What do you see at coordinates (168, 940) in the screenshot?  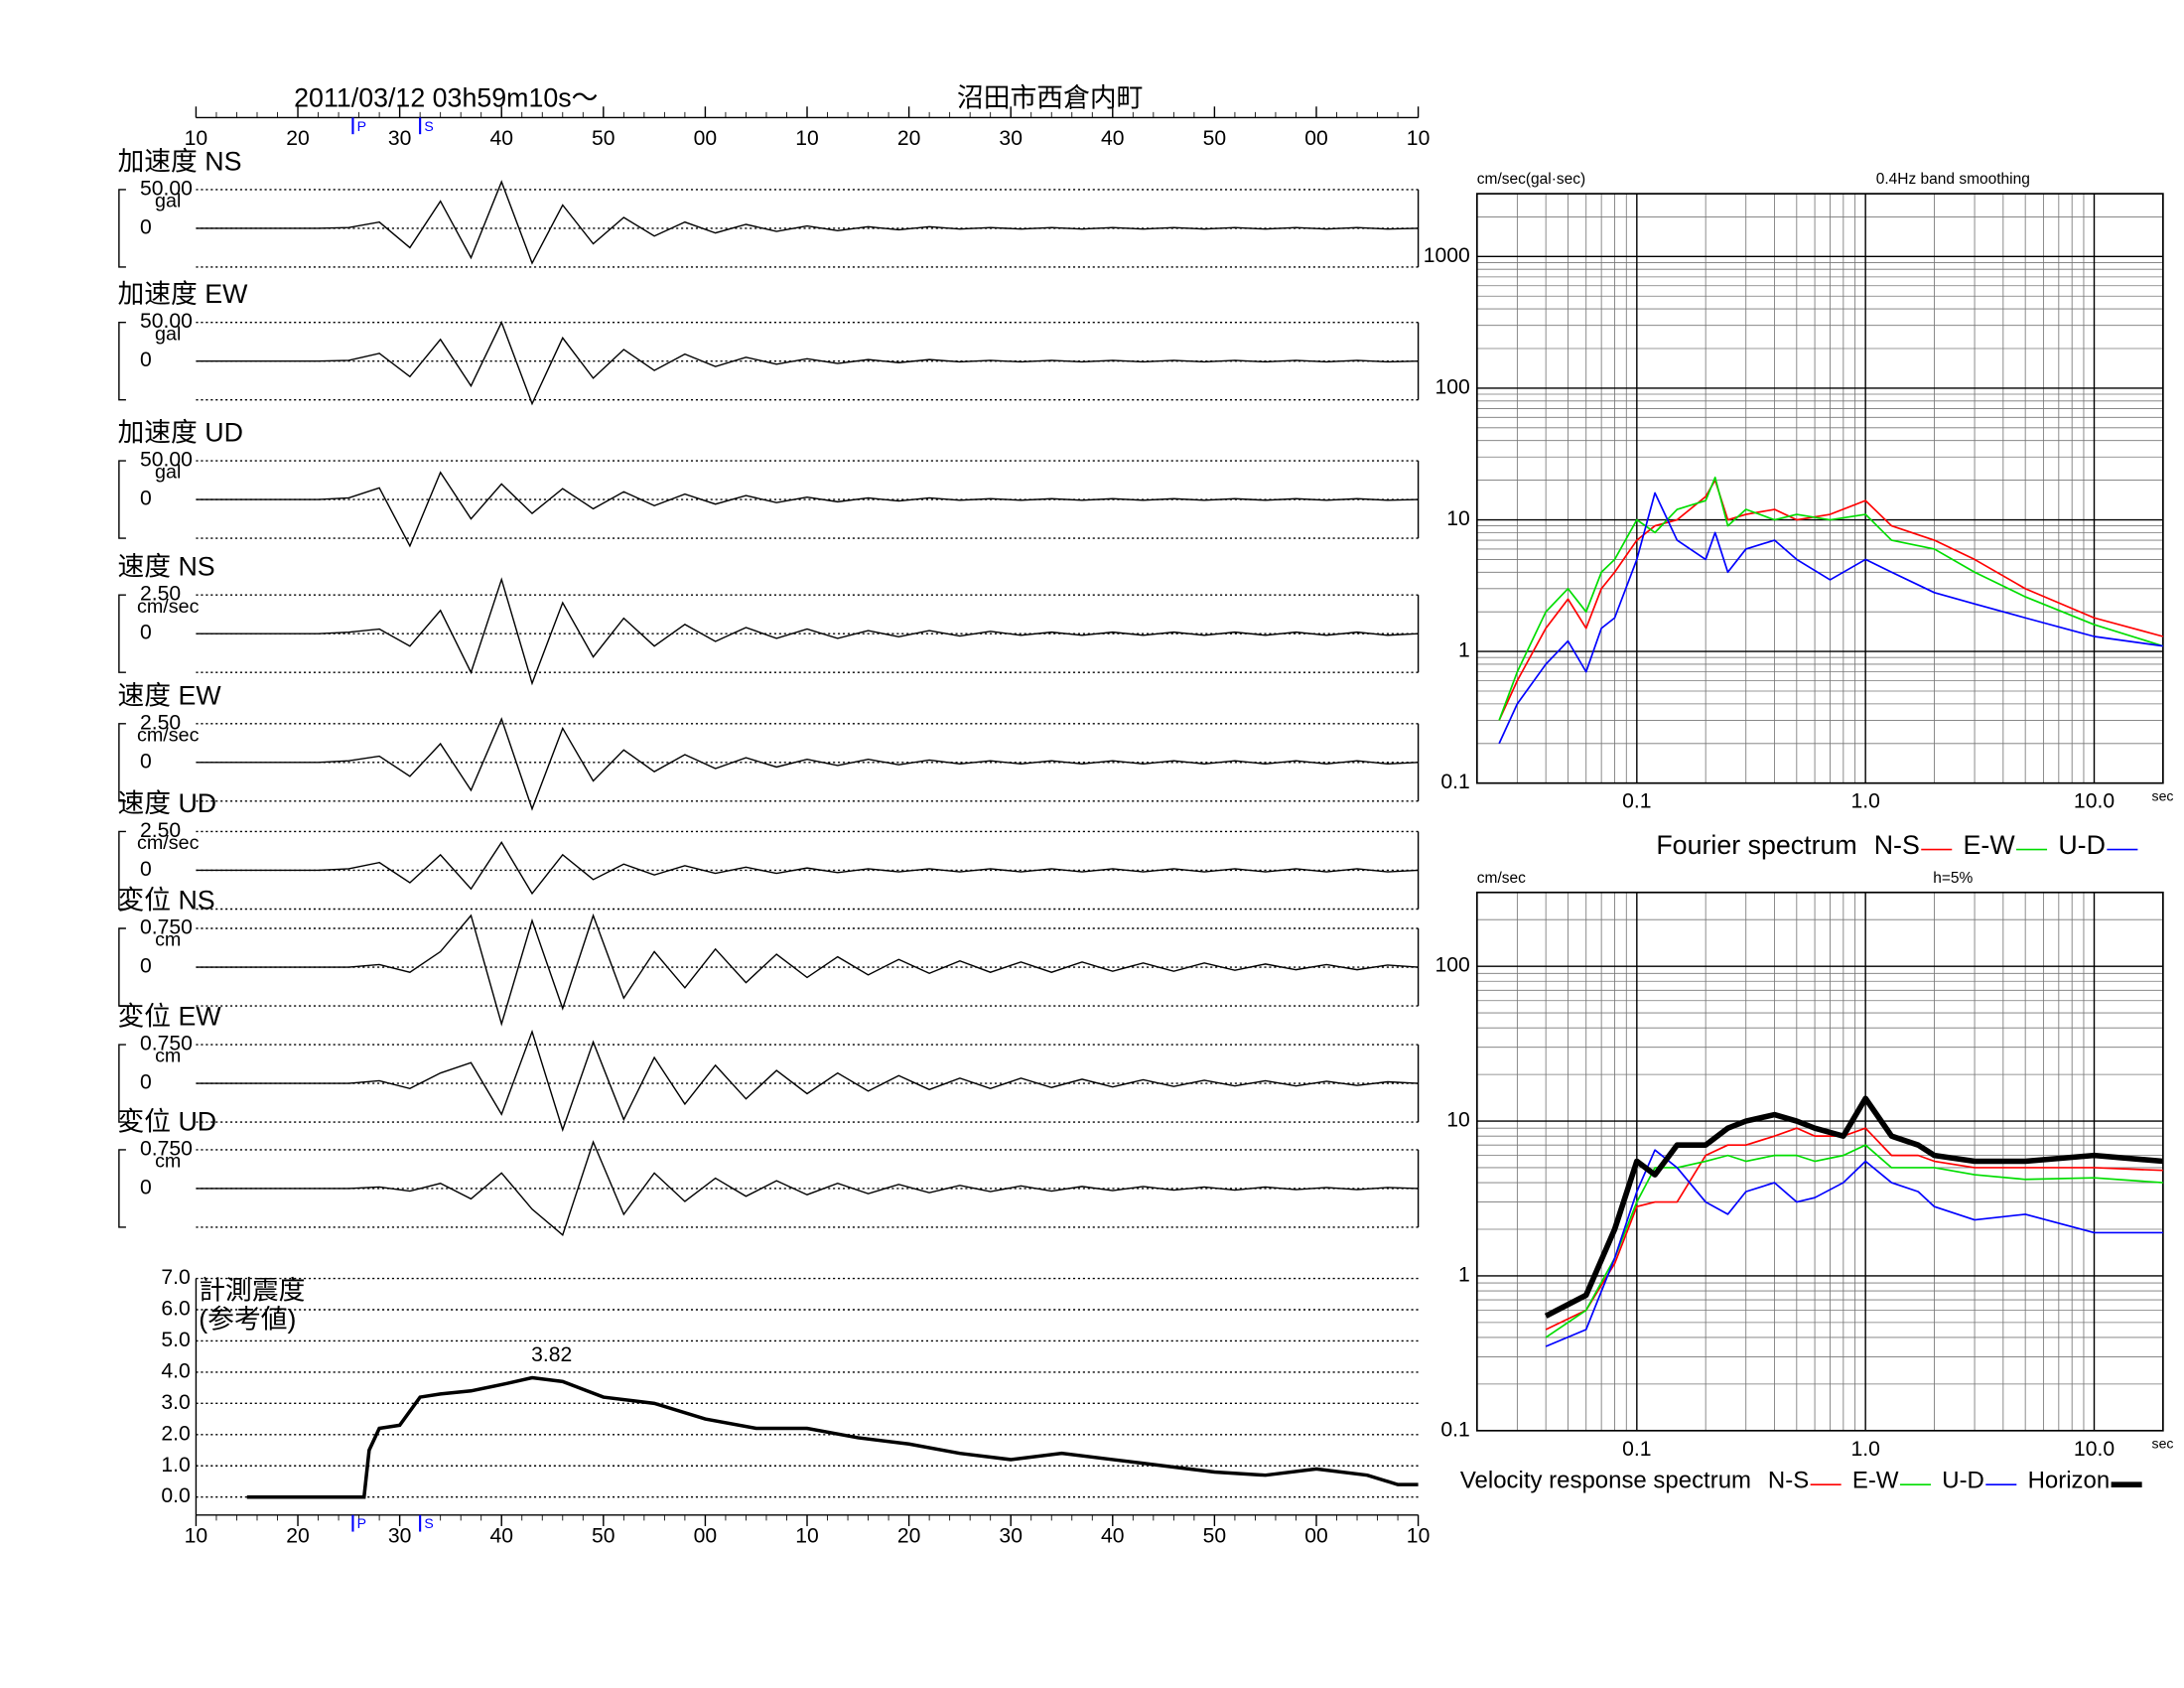 I see `unit-label: cm` at bounding box center [168, 940].